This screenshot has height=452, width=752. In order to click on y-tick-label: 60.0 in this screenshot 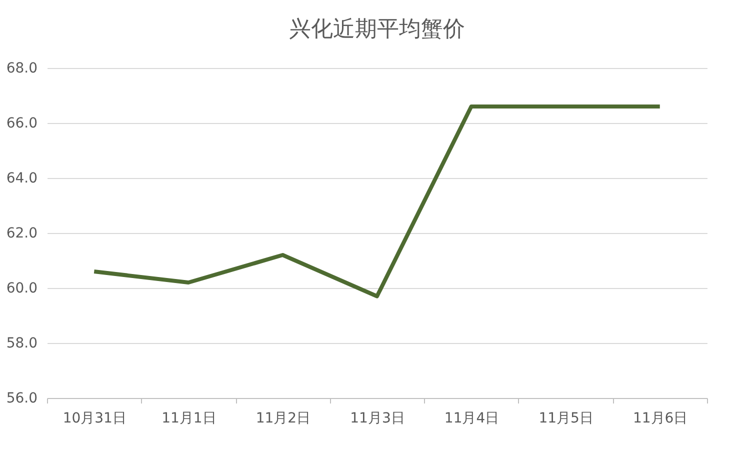, I will do `click(22, 288)`.